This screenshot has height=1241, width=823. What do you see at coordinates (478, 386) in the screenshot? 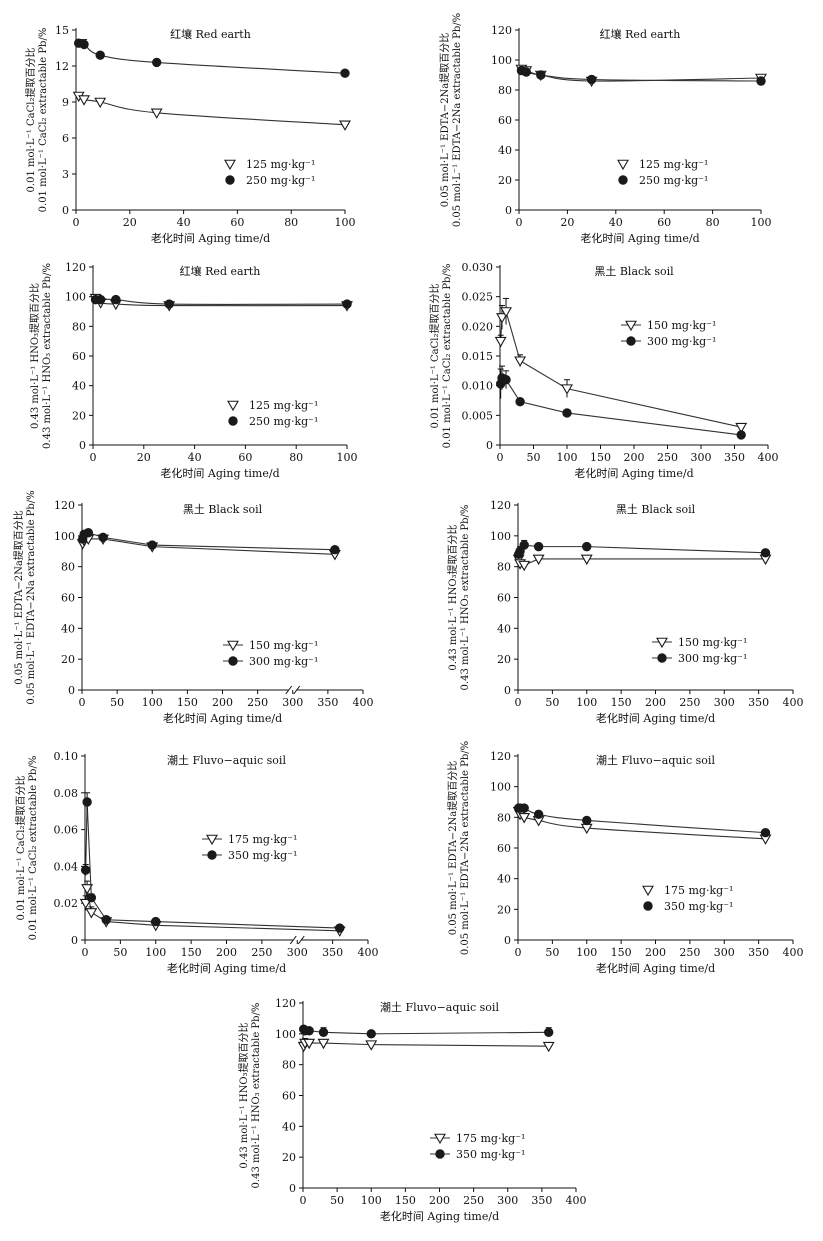
I see `y-tick-label: 0.010` at bounding box center [478, 386].